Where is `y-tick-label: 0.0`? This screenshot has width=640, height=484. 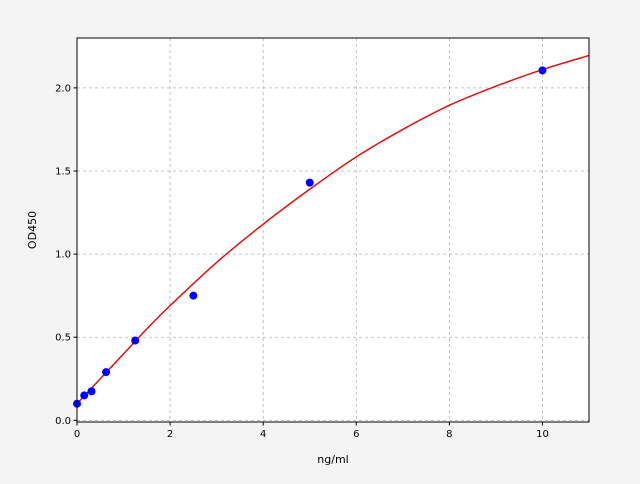
y-tick-label: 0.0 is located at coordinates (63, 421).